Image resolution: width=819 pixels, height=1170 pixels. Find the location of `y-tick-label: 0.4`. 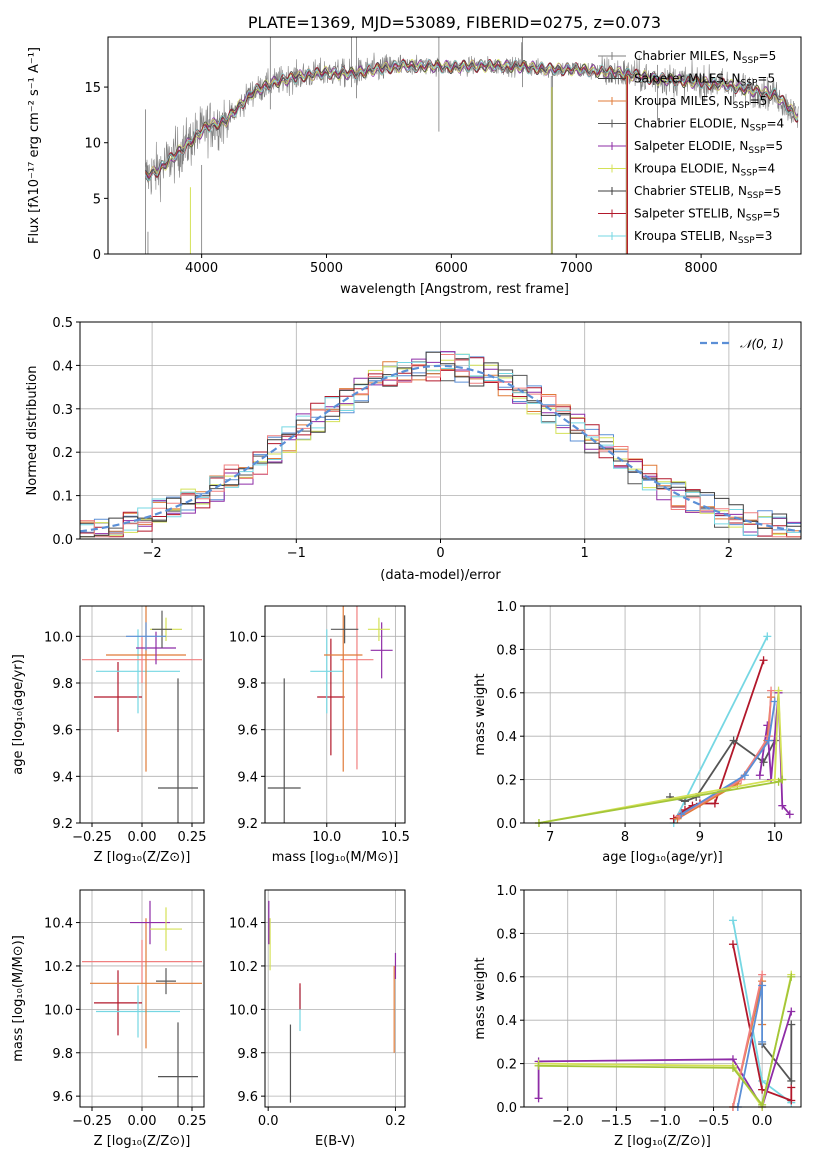

y-tick-label: 0.4 is located at coordinates (506, 1021).